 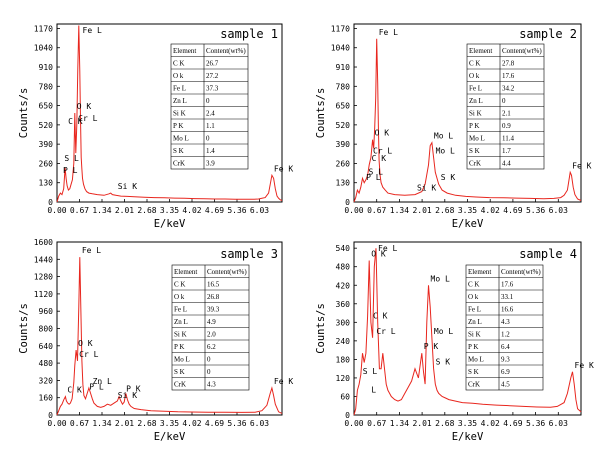 I want to click on peak-label: P L, so click(x=373, y=177).